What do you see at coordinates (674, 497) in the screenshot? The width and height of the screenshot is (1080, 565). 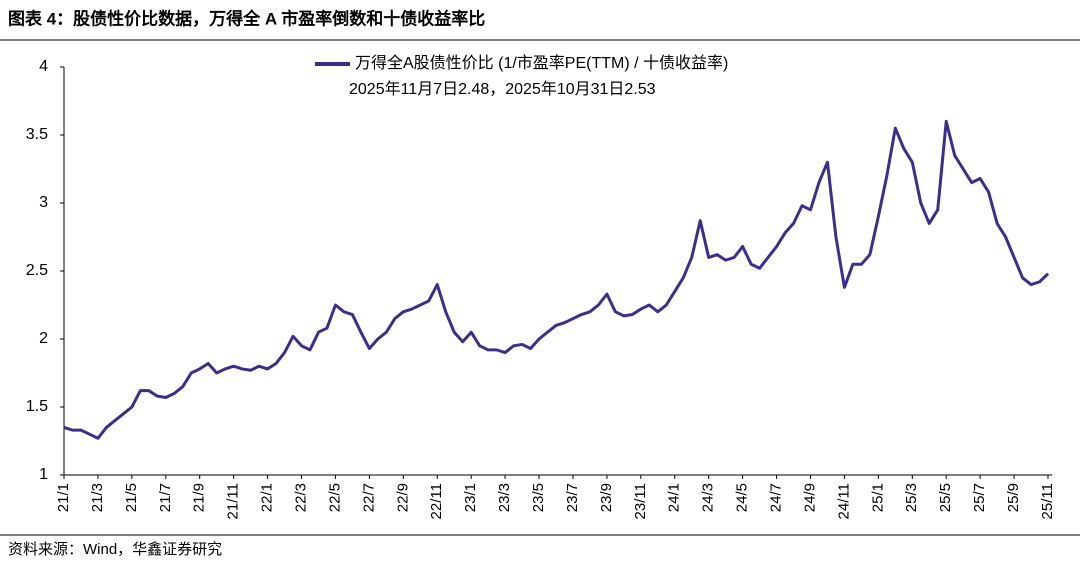 I see `x-tick-label: 24/1` at bounding box center [674, 497].